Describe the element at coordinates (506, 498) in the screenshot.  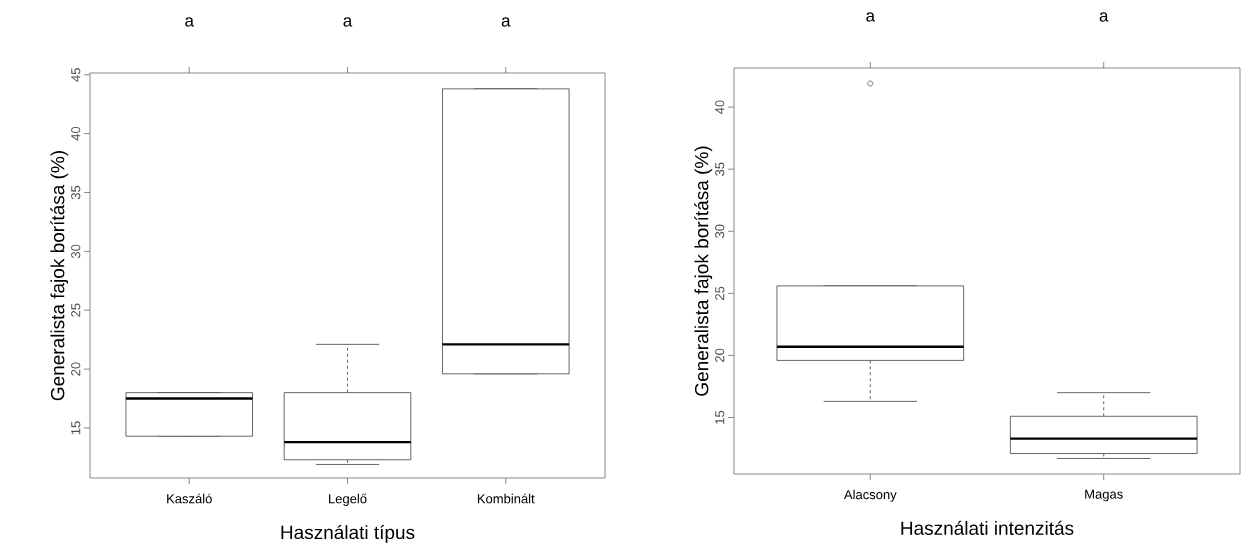
I see `x-tick-label: Kombinált` at that location.